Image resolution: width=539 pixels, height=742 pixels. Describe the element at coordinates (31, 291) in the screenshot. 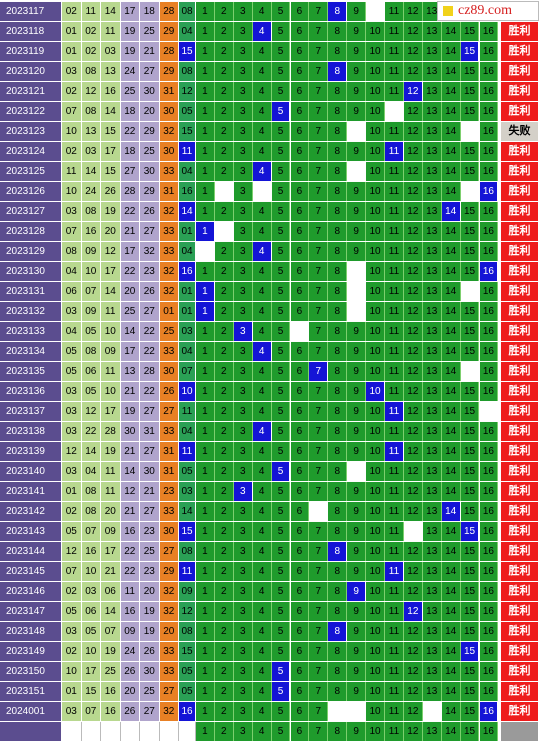

I see `period-cell: 2023131` at that location.